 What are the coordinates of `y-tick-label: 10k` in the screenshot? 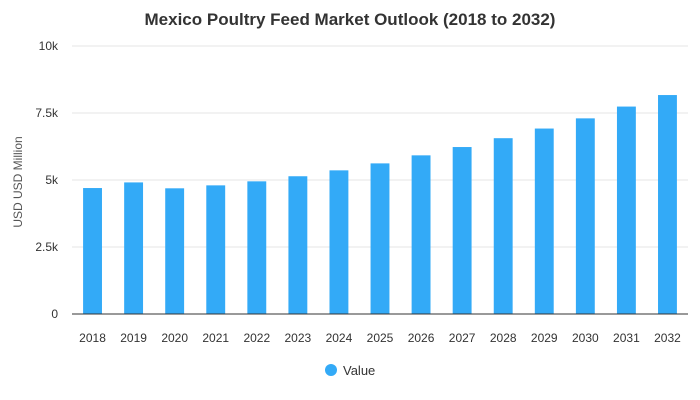 It's located at (49, 46).